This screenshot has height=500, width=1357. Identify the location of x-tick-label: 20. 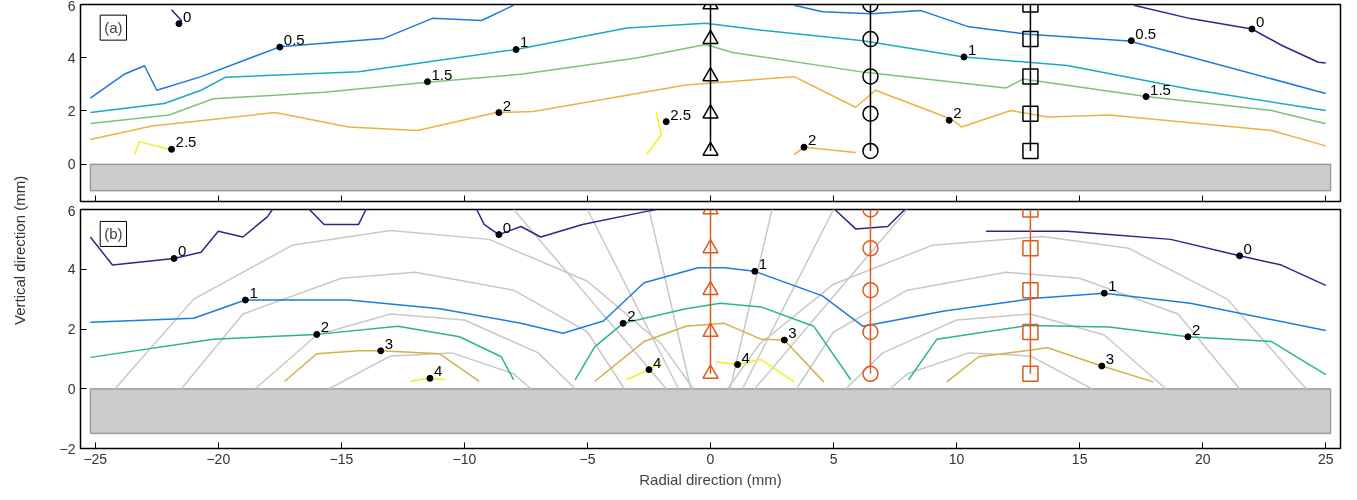
(1202, 458).